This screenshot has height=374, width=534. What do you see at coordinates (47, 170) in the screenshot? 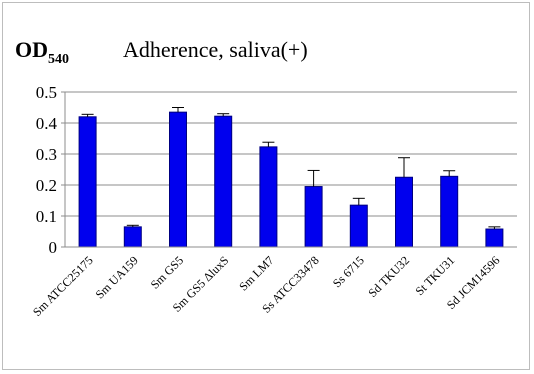
I see `y-tick-labels: 0 0.1 0.2 0.3 0.4 0.5` at bounding box center [47, 170].